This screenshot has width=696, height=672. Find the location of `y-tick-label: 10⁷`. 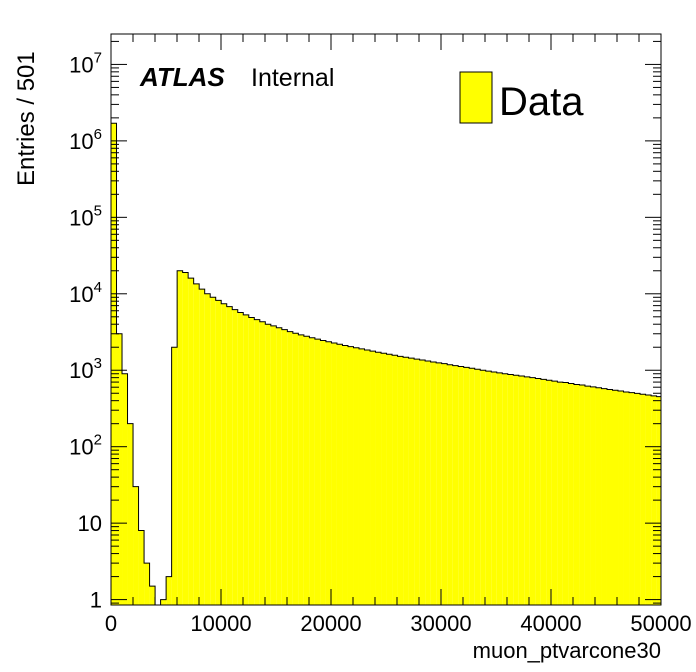

y-tick-label: 10⁷ is located at coordinates (85, 63).